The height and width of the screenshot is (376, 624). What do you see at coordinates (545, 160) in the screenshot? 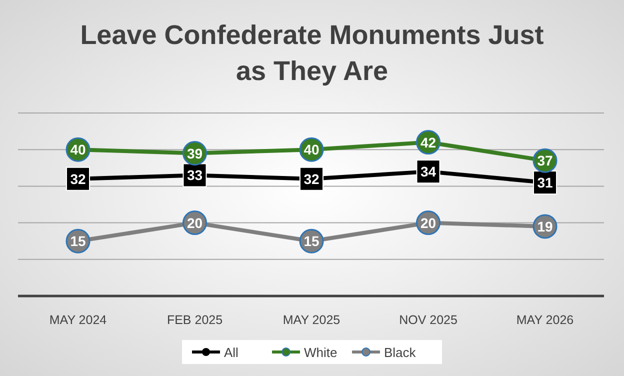
I see `data-label: 37` at bounding box center [545, 160].